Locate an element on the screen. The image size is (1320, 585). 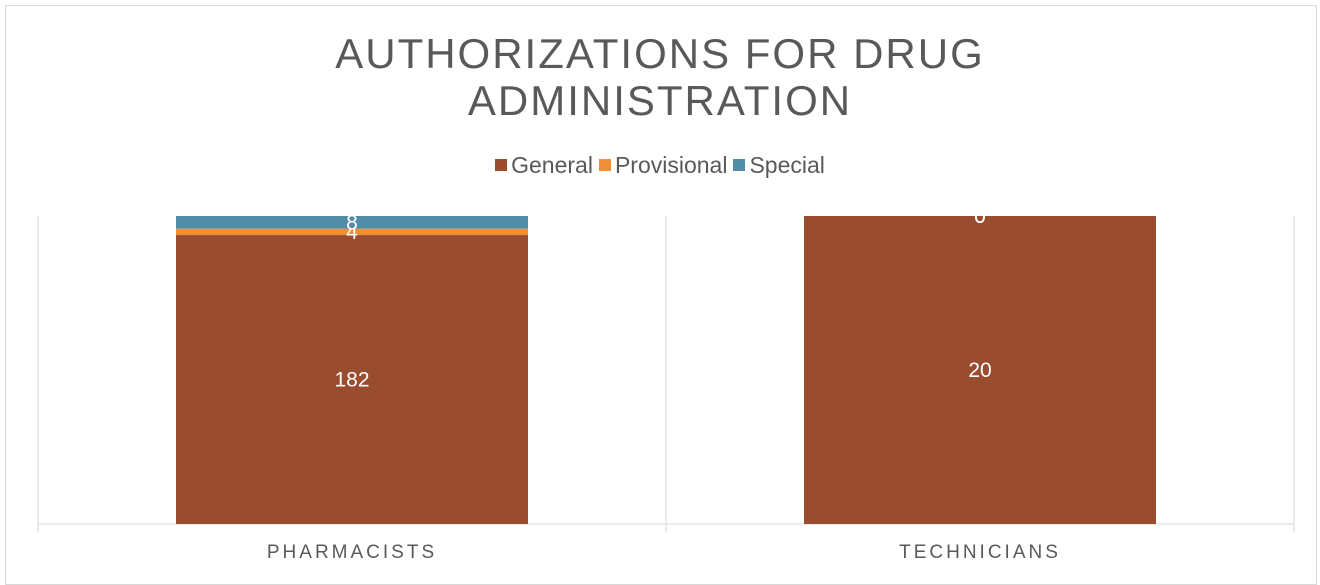
bar-pharmacists-general is located at coordinates (352, 379).